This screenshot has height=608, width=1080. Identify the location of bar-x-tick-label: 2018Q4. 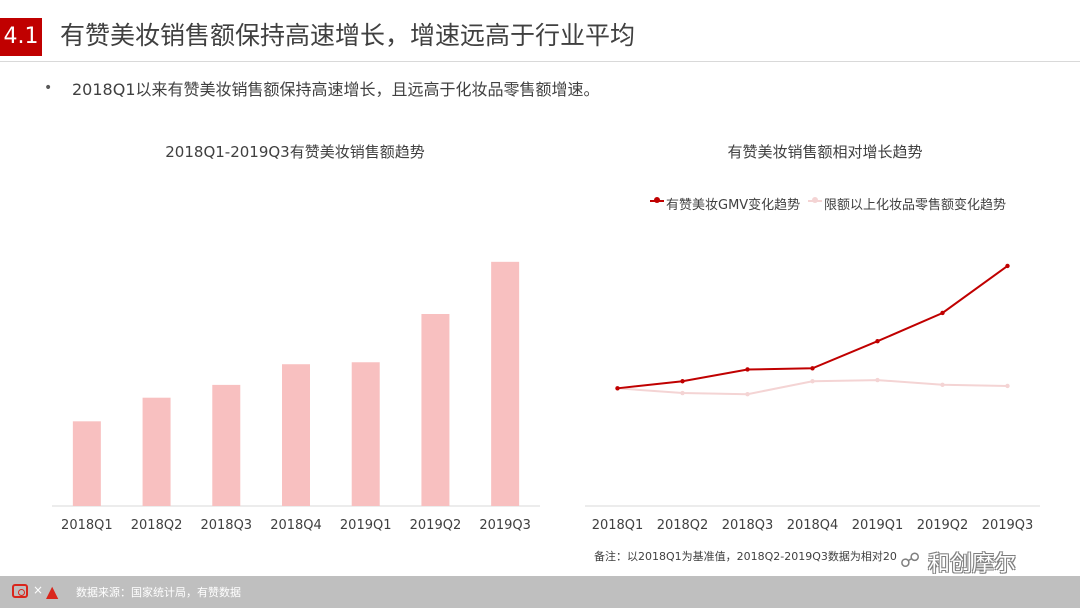
(296, 525).